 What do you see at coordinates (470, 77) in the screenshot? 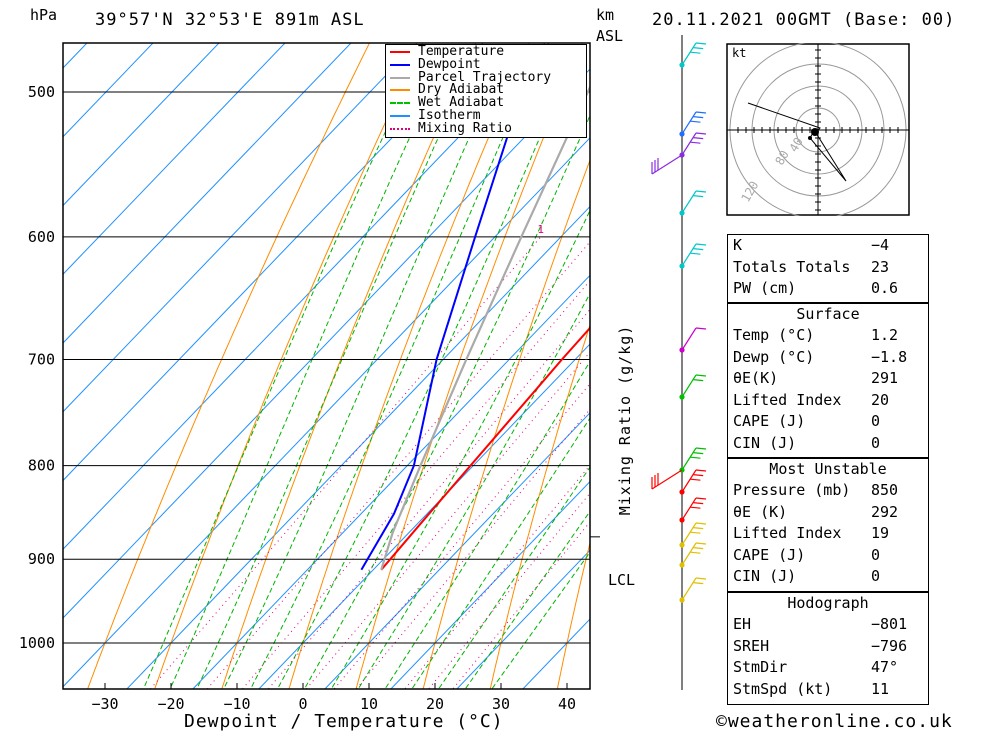
I see `legend-item: Parcel Trajectory` at bounding box center [470, 77].